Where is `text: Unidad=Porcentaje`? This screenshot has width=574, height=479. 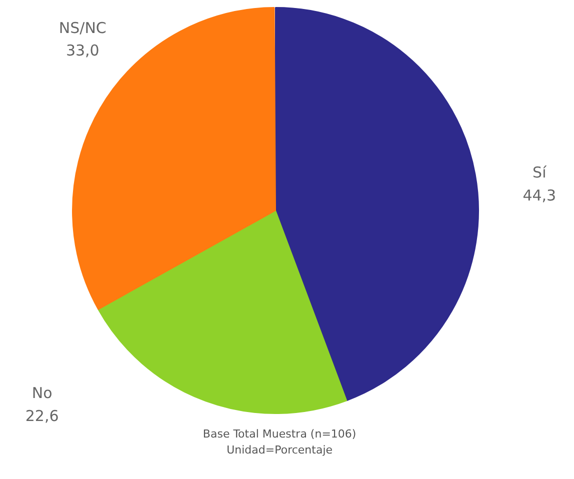
text: Unidad=Porcentaje is located at coordinates (279, 450).